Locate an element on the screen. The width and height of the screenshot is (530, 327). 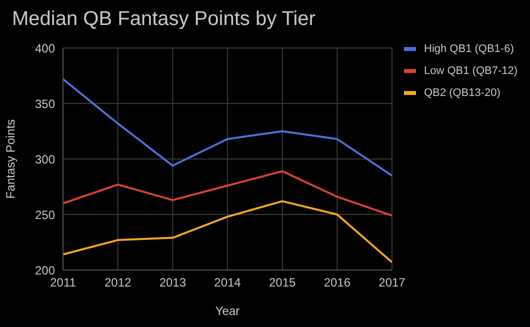
x-tick-label: 2013 is located at coordinates (172, 283).